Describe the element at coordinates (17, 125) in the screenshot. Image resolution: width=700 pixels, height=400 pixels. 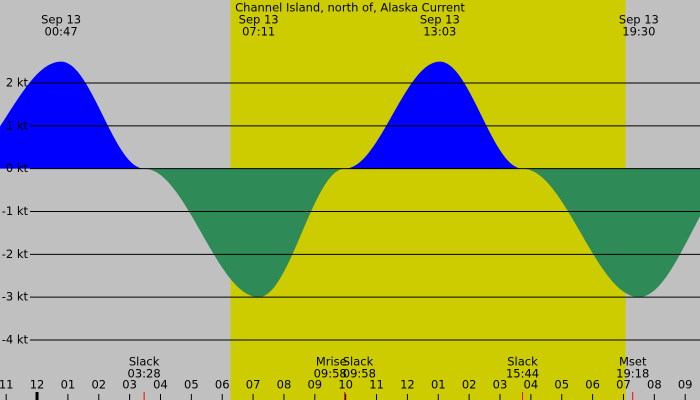
I see `y-tick-label: 1 kt` at that location.